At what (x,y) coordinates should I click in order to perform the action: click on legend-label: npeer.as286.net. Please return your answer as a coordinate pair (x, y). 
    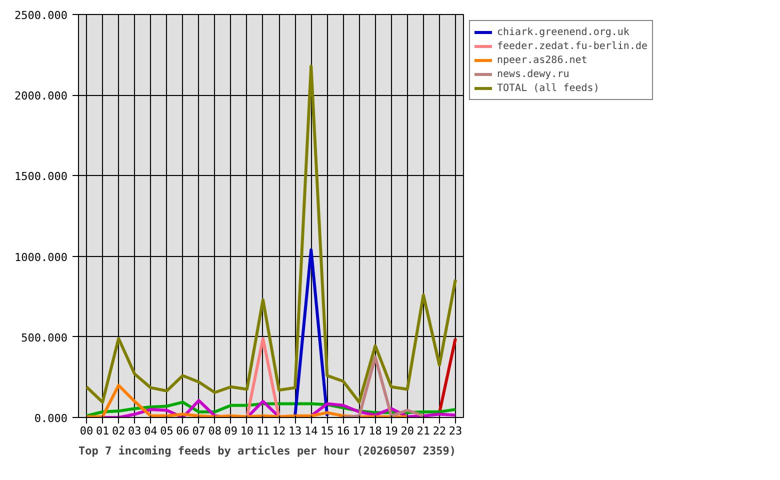
    Looking at the image, I should click on (542, 60).